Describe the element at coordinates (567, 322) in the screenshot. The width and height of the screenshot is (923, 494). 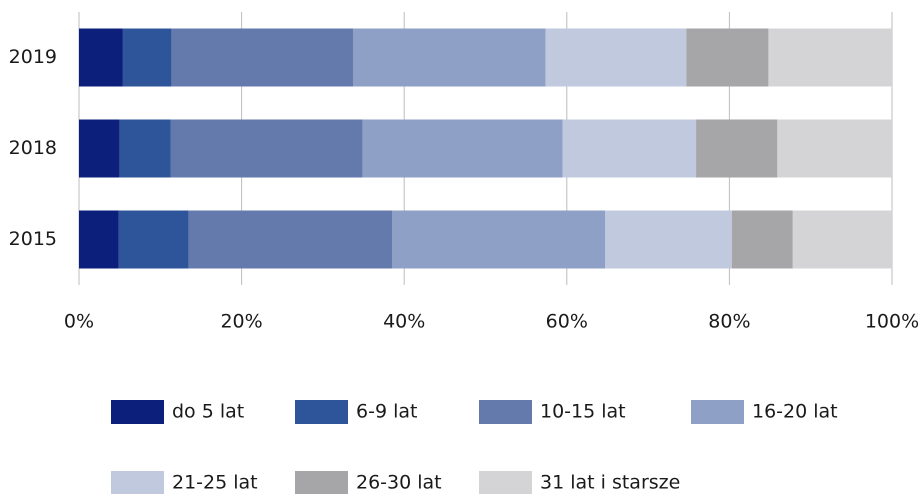
I see `x-tick-label: 60%` at that location.